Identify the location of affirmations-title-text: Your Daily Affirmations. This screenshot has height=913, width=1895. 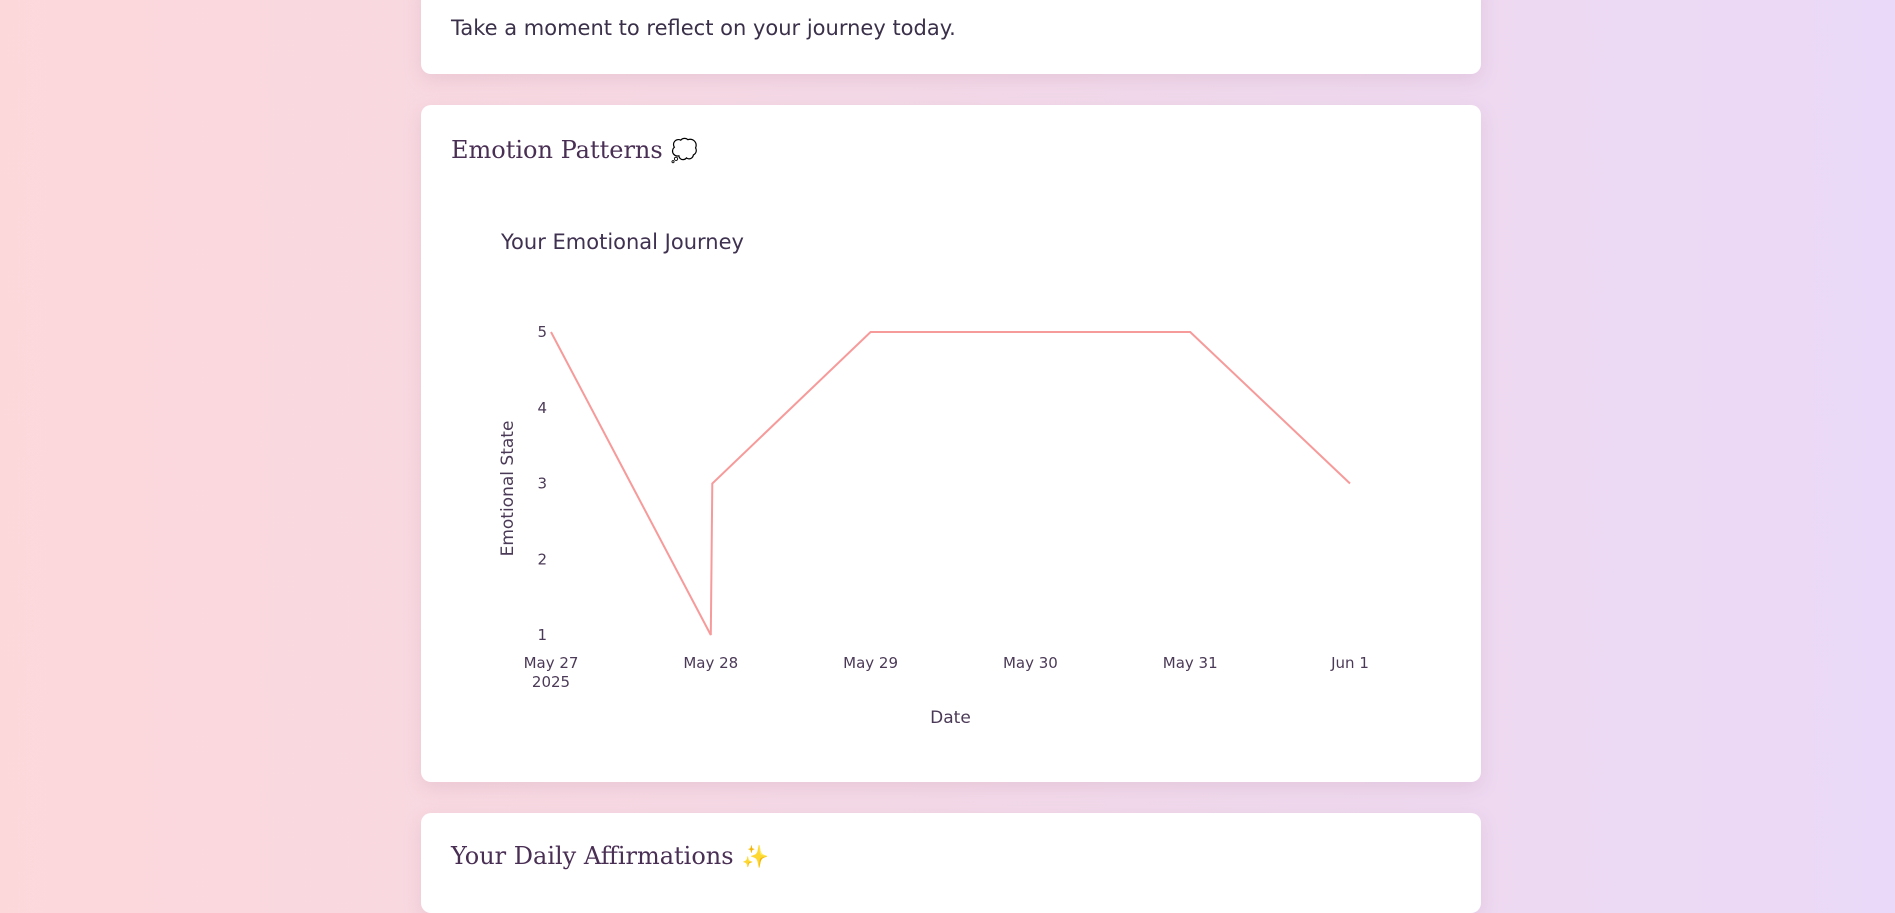
(592, 856).